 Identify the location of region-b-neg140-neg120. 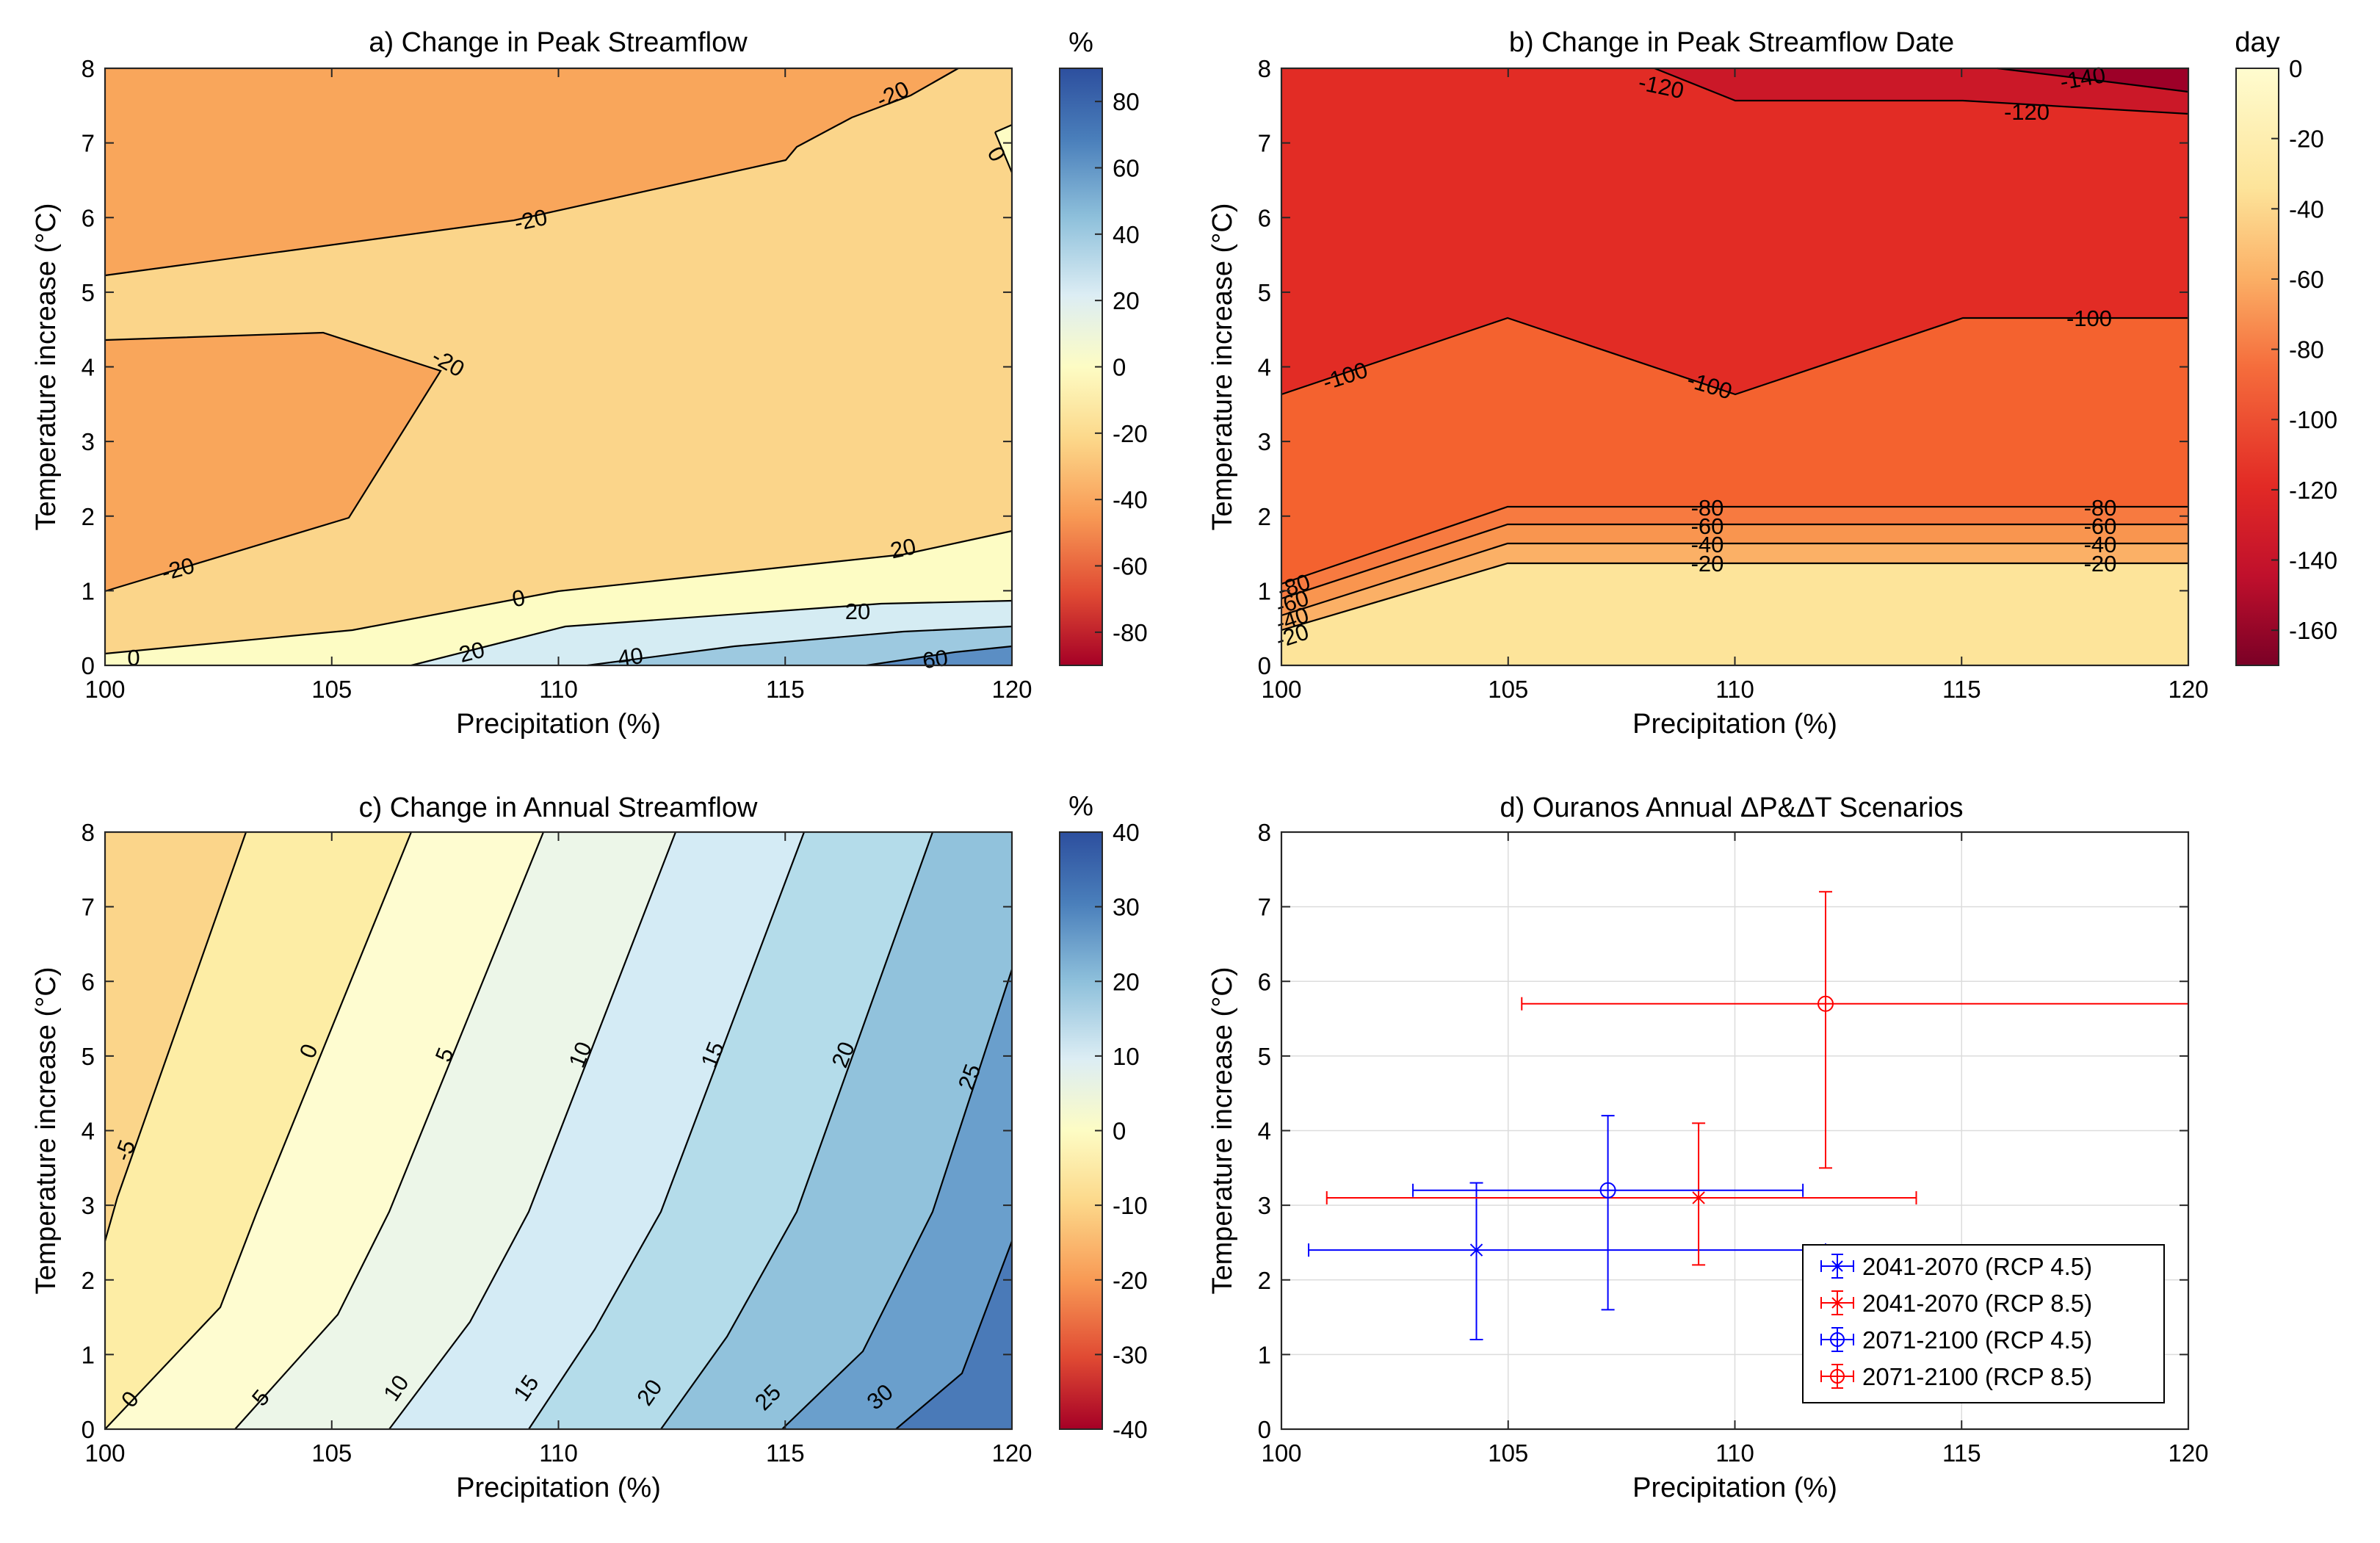
(1884, 91).